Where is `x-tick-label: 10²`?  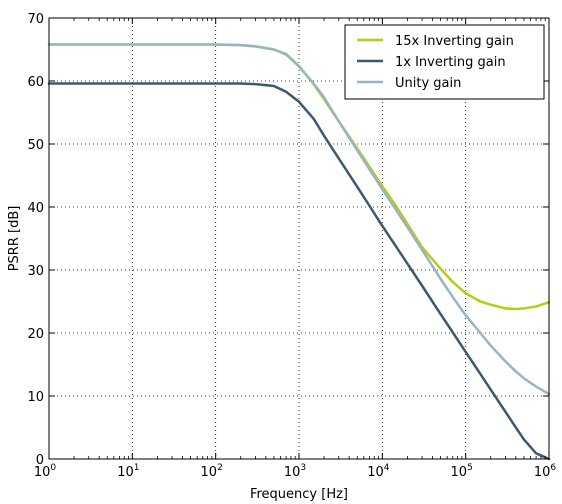
x-tick-label: 10² is located at coordinates (212, 471).